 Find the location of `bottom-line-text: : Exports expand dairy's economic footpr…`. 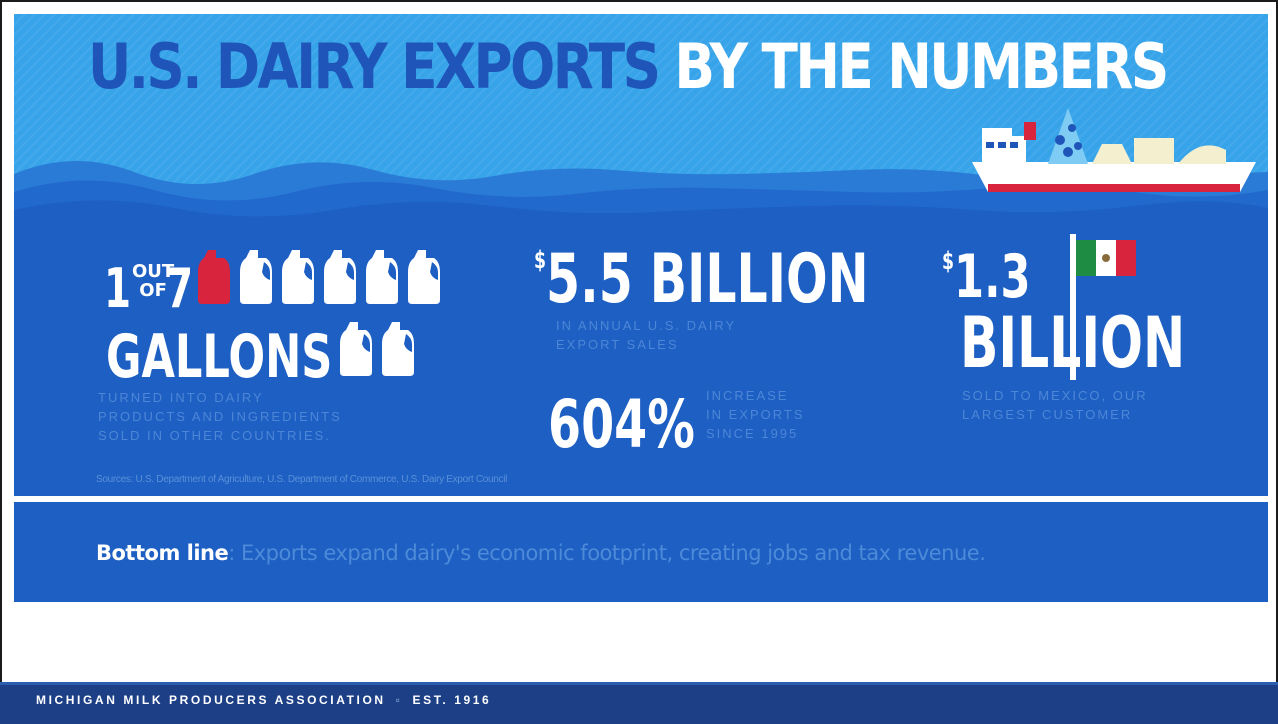

bottom-line-text: : Exports expand dairy's economic footpr… is located at coordinates (607, 553).